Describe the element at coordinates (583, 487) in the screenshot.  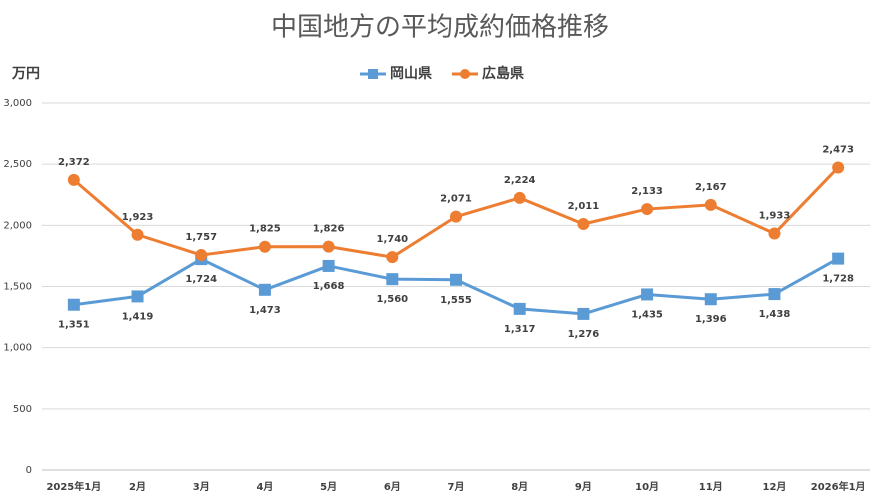
I see `x-tick-label: 9月` at that location.